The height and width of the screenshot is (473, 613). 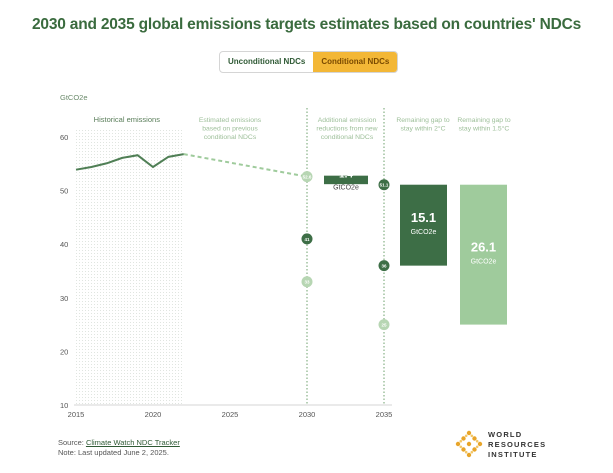 I want to click on data-point-label: 51.1, so click(x=384, y=185).